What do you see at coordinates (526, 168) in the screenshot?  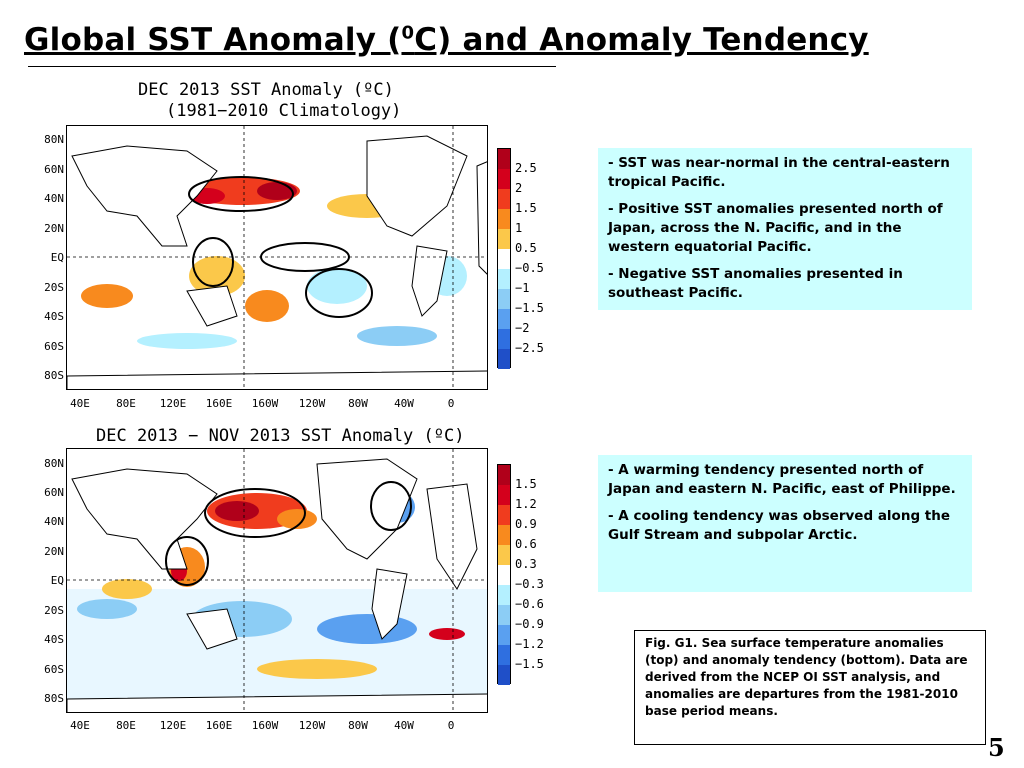 I see `colorbar-label: 2.5` at bounding box center [526, 168].